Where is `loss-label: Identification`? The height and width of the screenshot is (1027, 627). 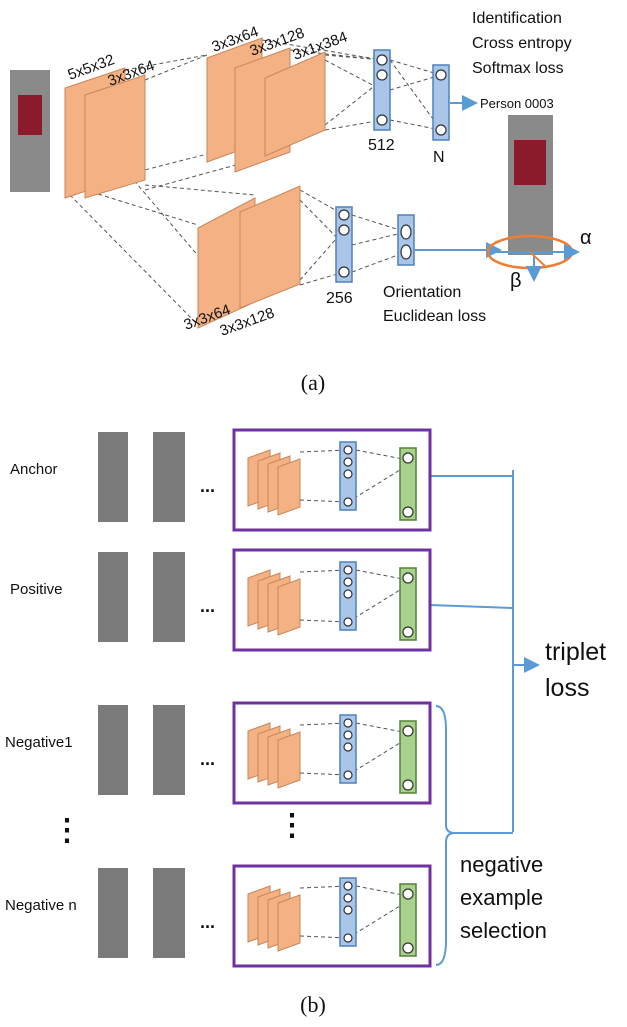 loss-label: Identification is located at coordinates (517, 18).